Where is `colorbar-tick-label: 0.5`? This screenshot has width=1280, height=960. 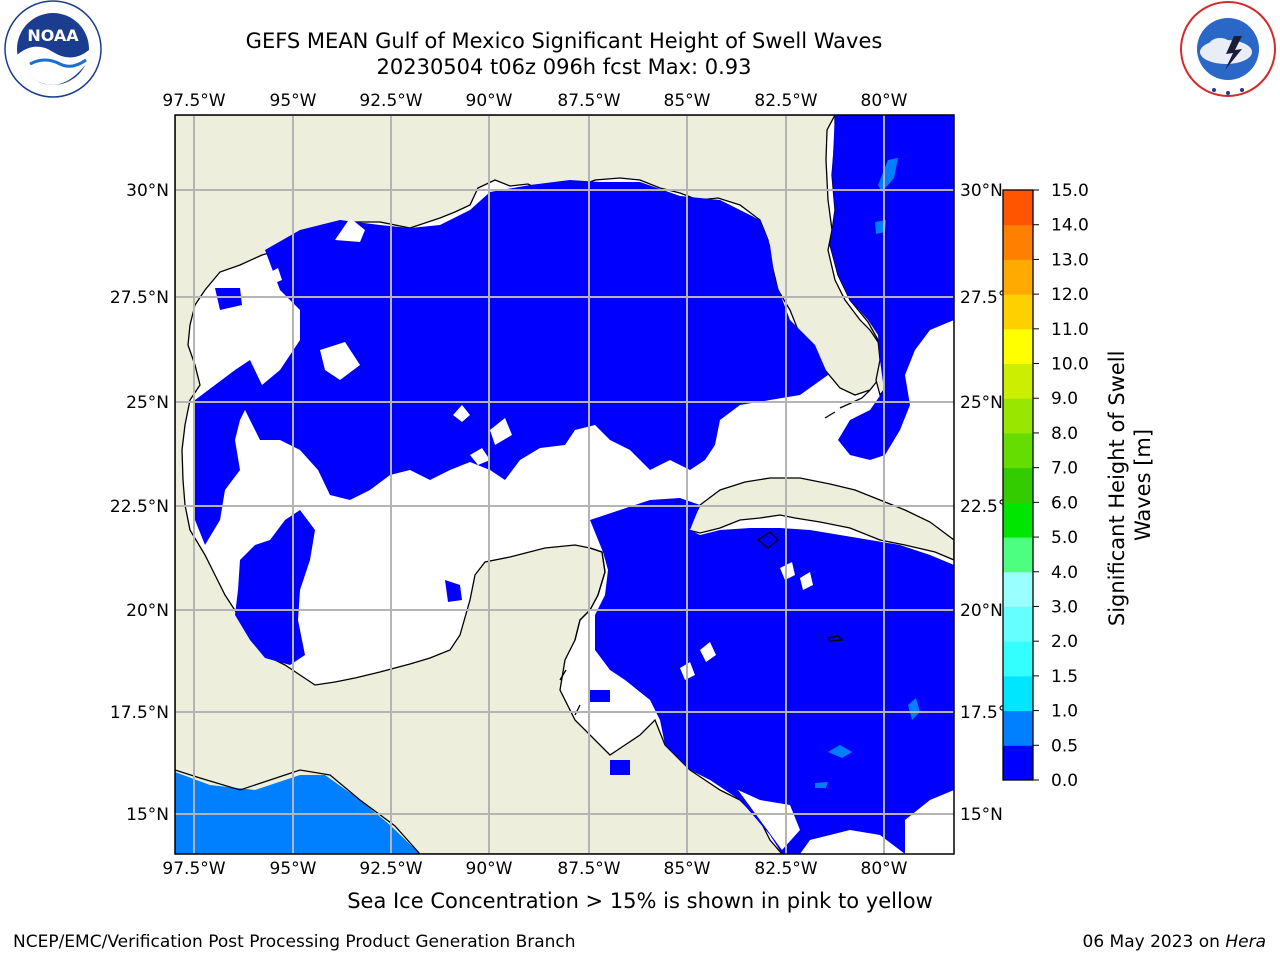
colorbar-tick-label: 0.5 is located at coordinates (1064, 746).